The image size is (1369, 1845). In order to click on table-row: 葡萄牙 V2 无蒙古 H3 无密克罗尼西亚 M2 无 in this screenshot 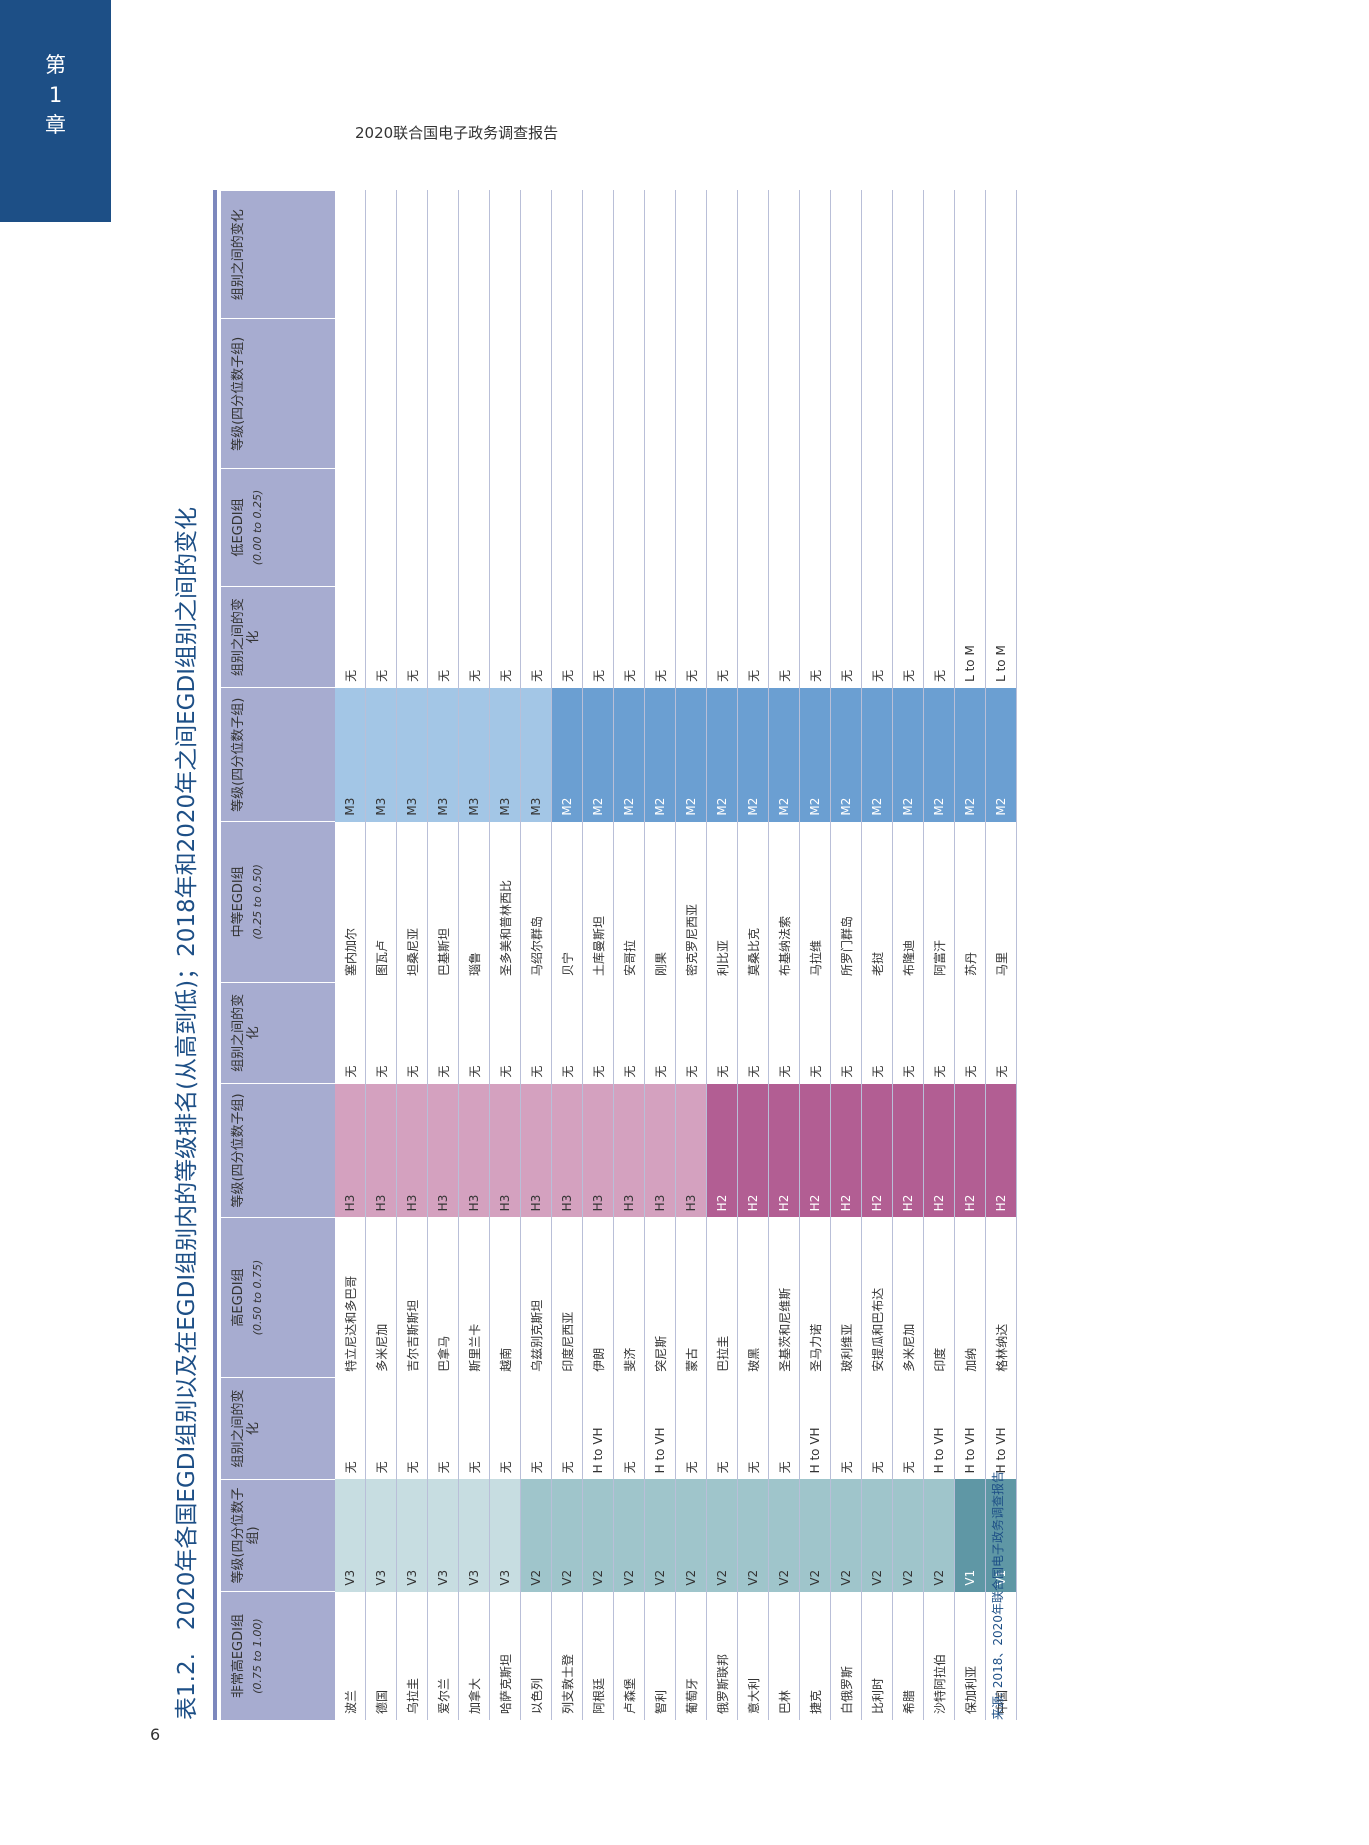, I will do `click(691, 955)`.